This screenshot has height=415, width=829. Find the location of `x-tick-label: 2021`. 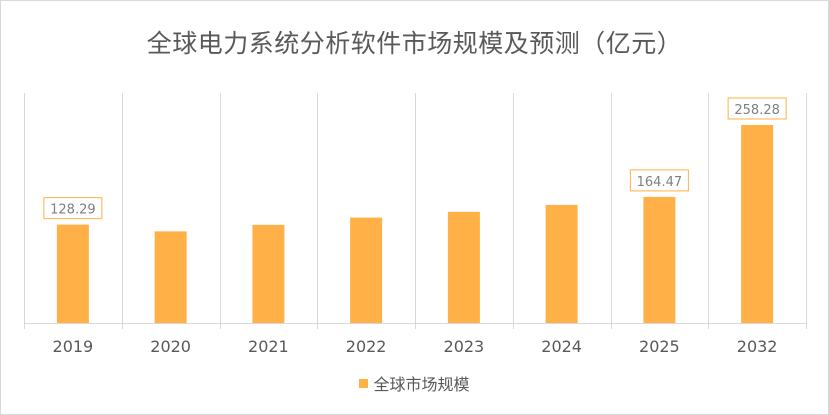

x-tick-label: 2021 is located at coordinates (268, 346).